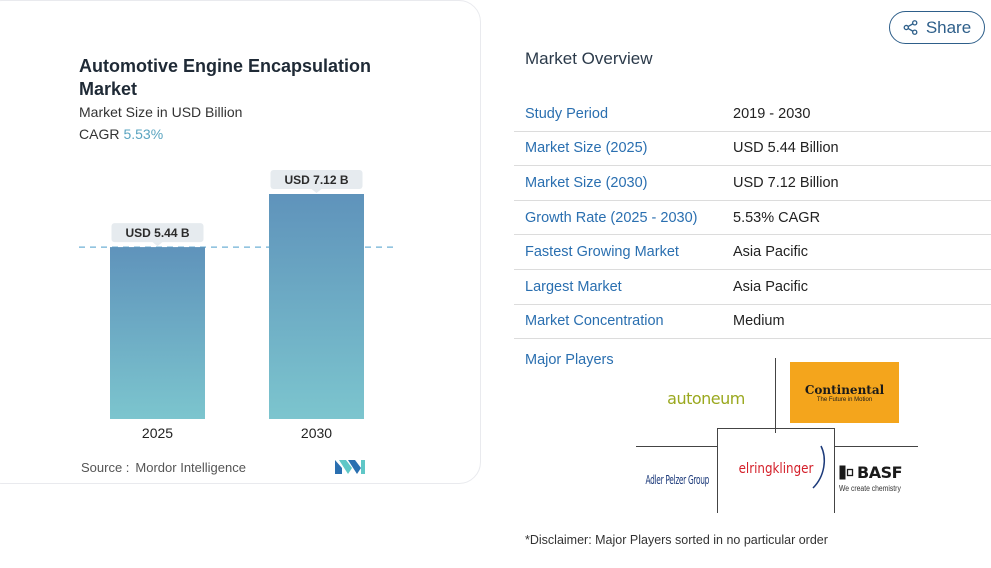 This screenshot has height=568, width=991. I want to click on autoneum-logo-text: autoneum, so click(706, 398).